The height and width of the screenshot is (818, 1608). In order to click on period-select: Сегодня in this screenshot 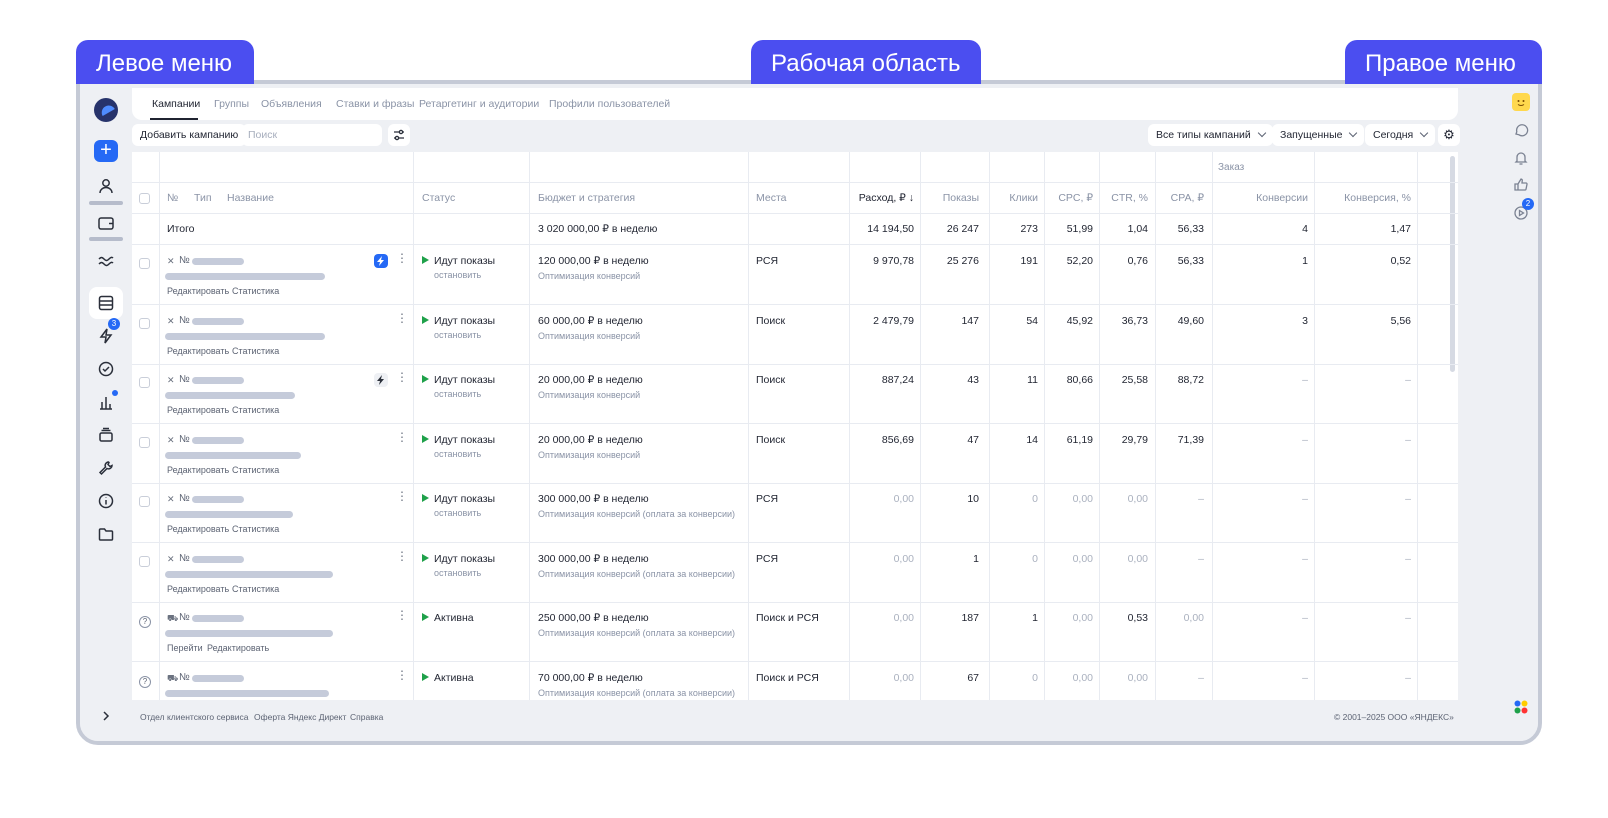, I will do `click(1400, 135)`.